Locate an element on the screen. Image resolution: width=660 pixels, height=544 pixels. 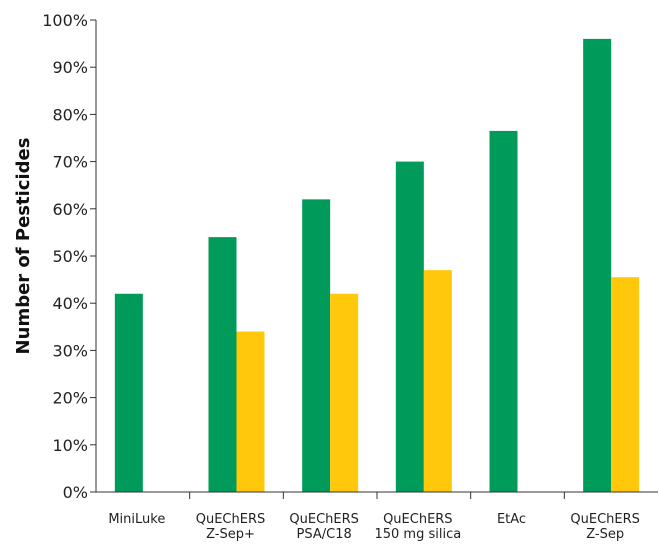
y-tick-label: 70% is located at coordinates (70, 162).